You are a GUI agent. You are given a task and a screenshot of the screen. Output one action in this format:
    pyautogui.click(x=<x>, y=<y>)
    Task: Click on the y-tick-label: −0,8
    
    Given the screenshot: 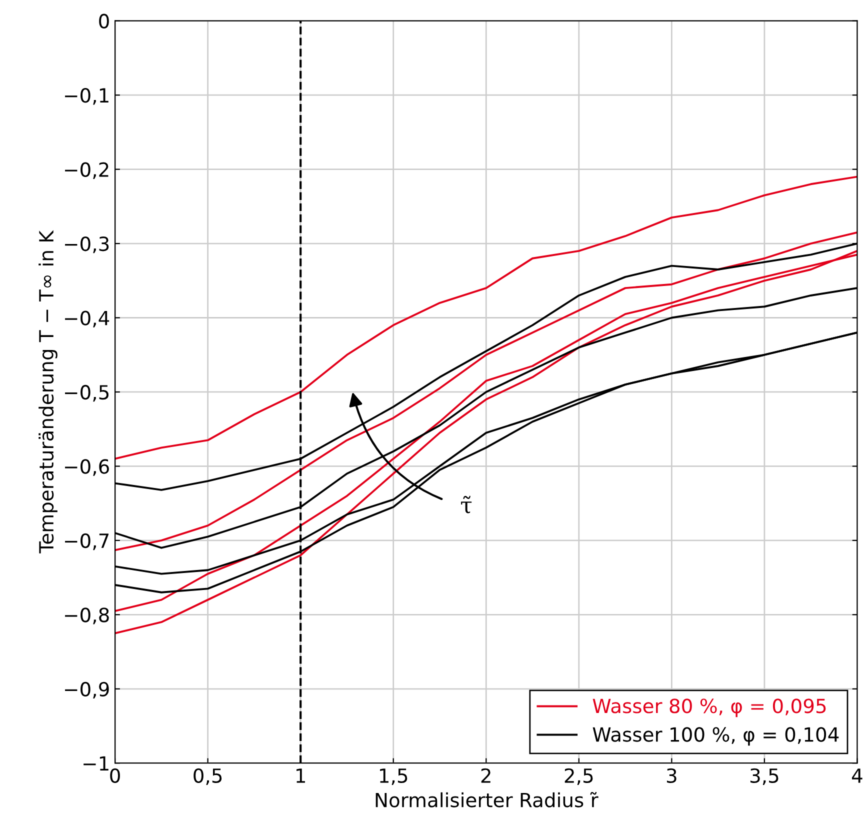 What is the action you would take?
    pyautogui.click(x=87, y=616)
    